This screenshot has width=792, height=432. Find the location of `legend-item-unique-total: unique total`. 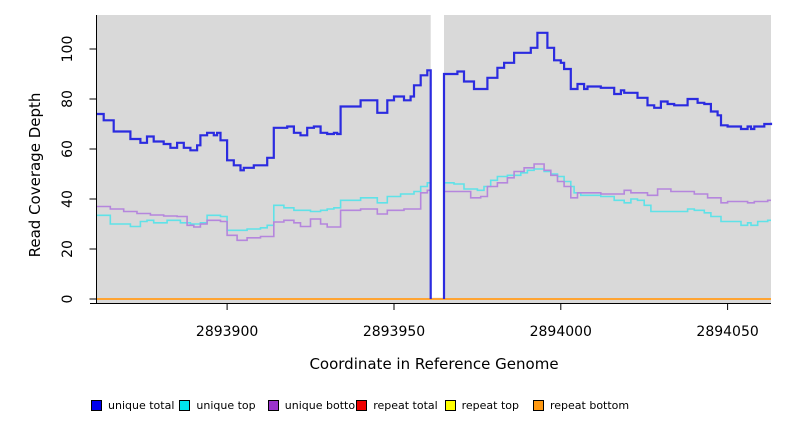

legend-item-unique-total: unique total is located at coordinates (132, 405).